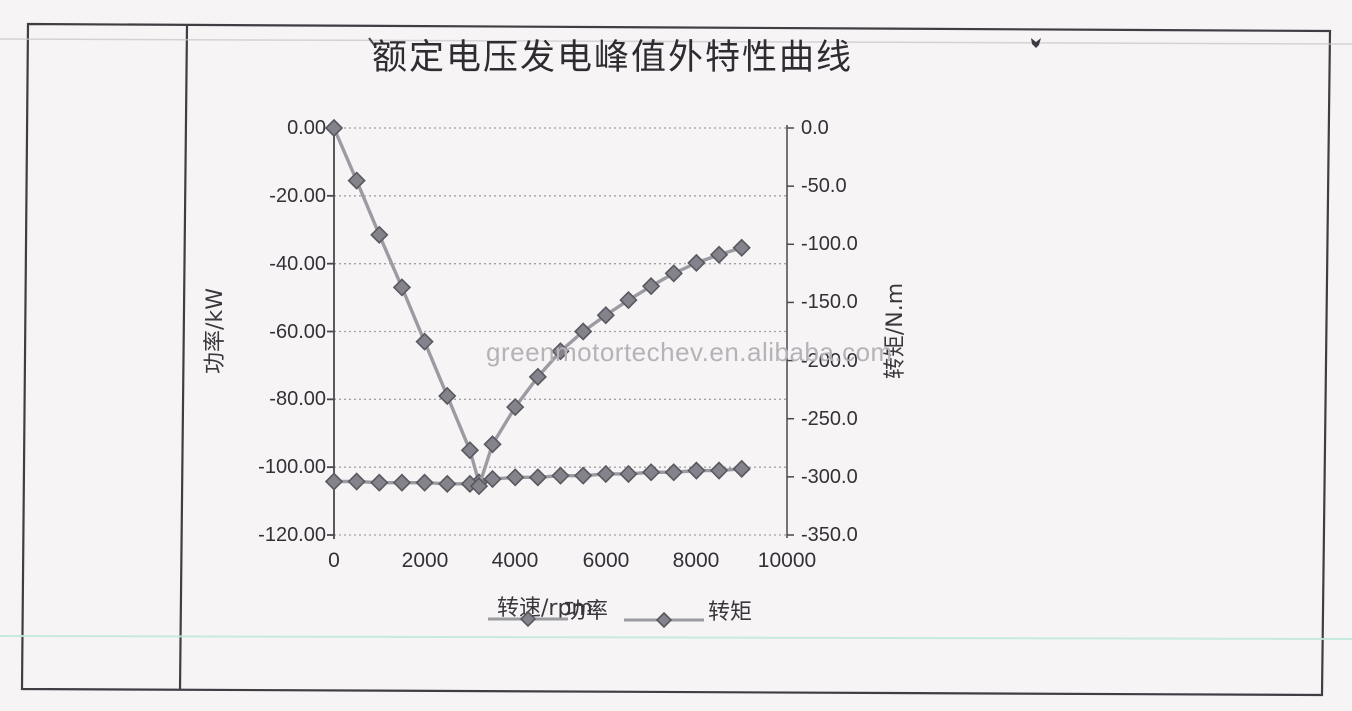 The width and height of the screenshot is (1352, 711). Describe the element at coordinates (730, 612) in the screenshot. I see `legend-label-torque: 转矩` at that location.